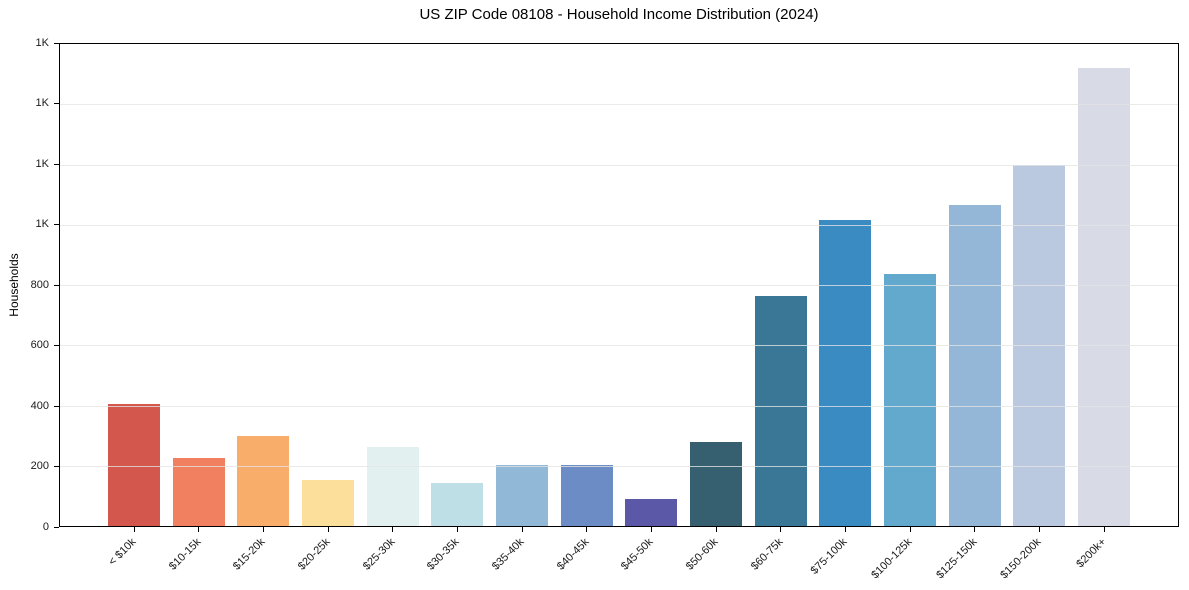  What do you see at coordinates (39, 466) in the screenshot?
I see `y-tick-label: 200` at bounding box center [39, 466].